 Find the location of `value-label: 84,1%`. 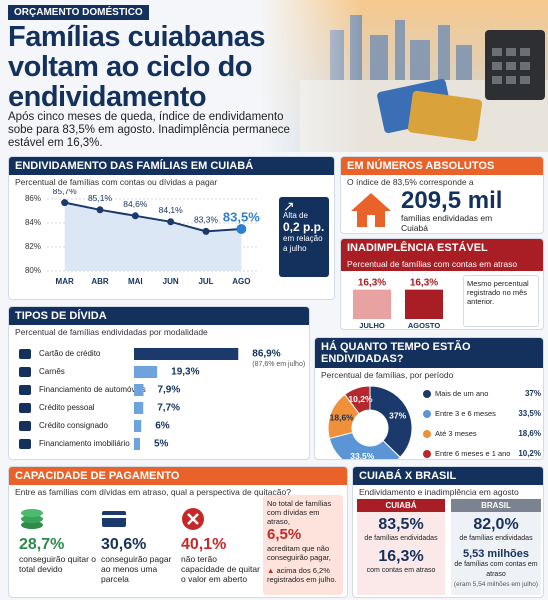

value-label: 84,1% is located at coordinates (171, 210).